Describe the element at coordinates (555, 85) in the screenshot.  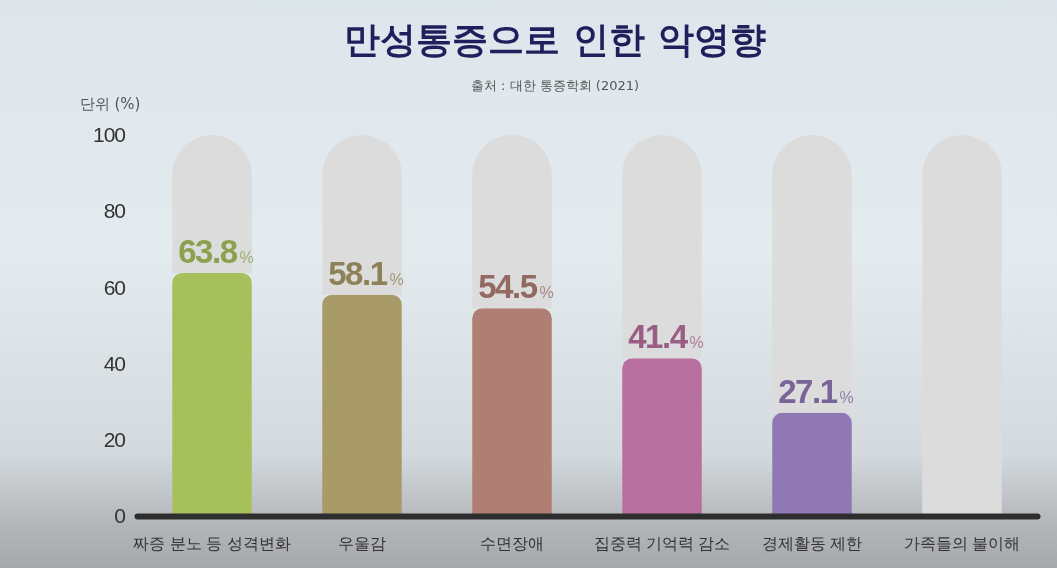
I see `source-note: 출처 : 대한 통증학회 (2021)` at that location.